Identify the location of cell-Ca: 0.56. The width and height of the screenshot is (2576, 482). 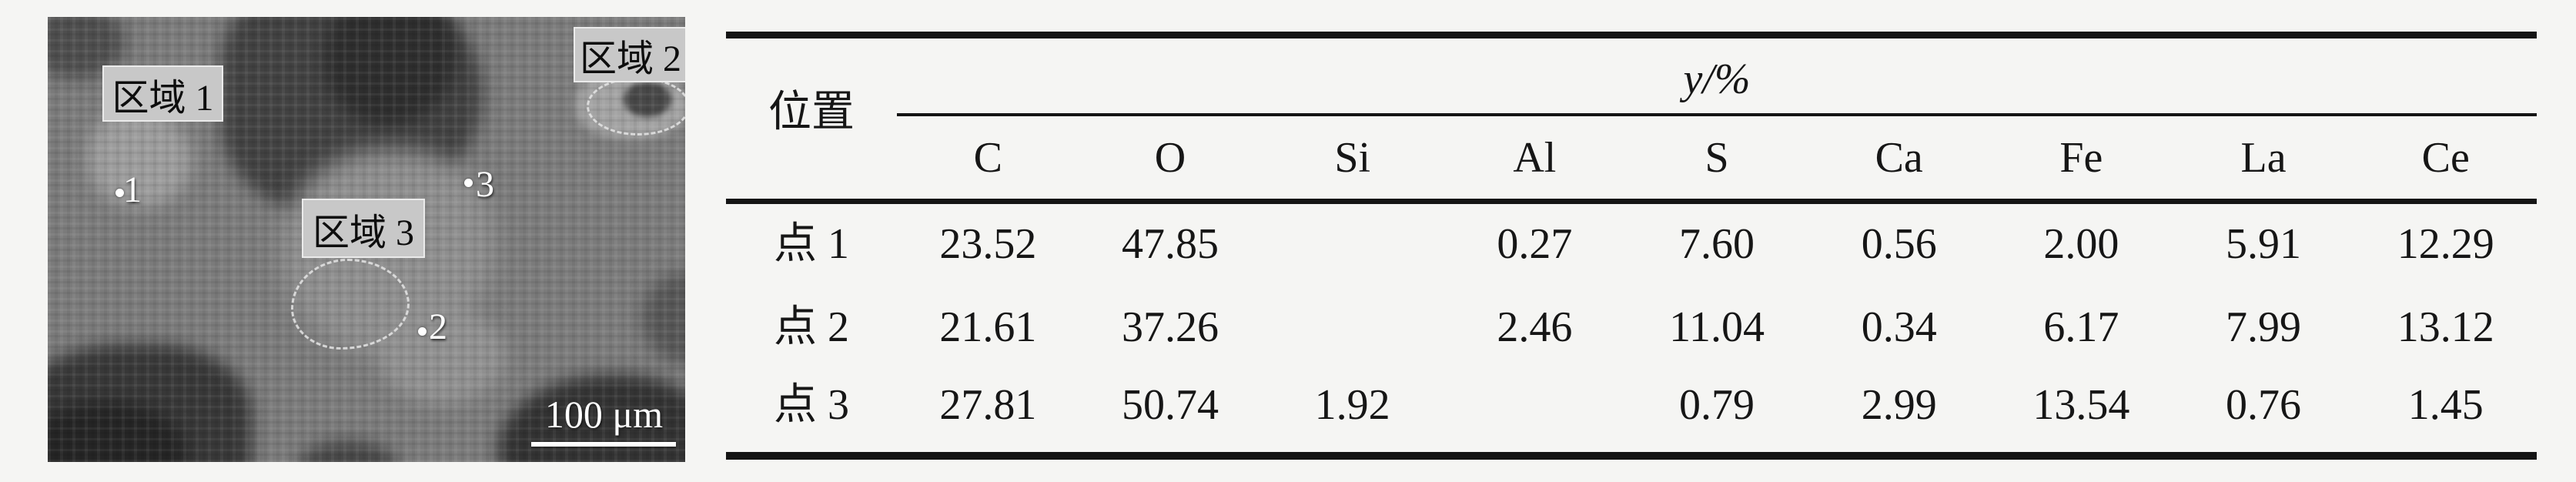
(1899, 244).